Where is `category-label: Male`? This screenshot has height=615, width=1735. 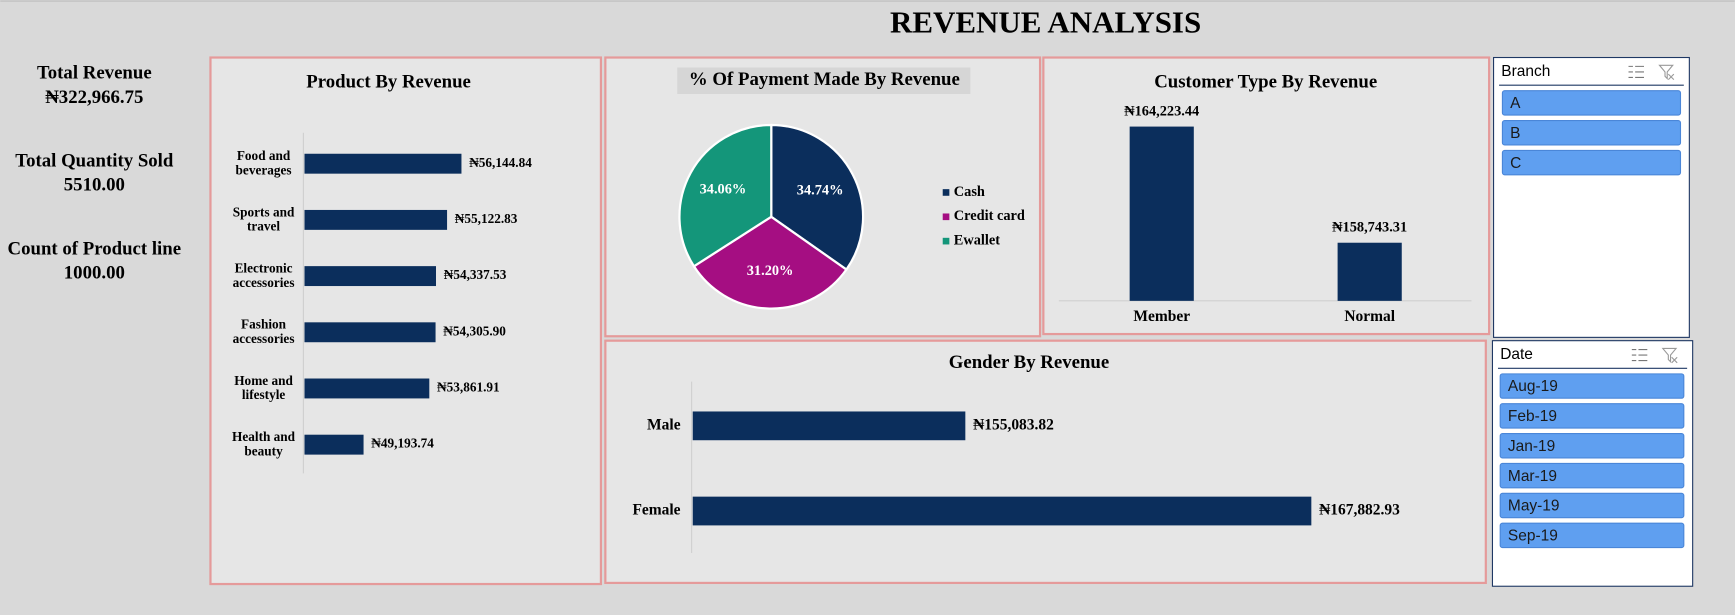
category-label: Male is located at coordinates (664, 424).